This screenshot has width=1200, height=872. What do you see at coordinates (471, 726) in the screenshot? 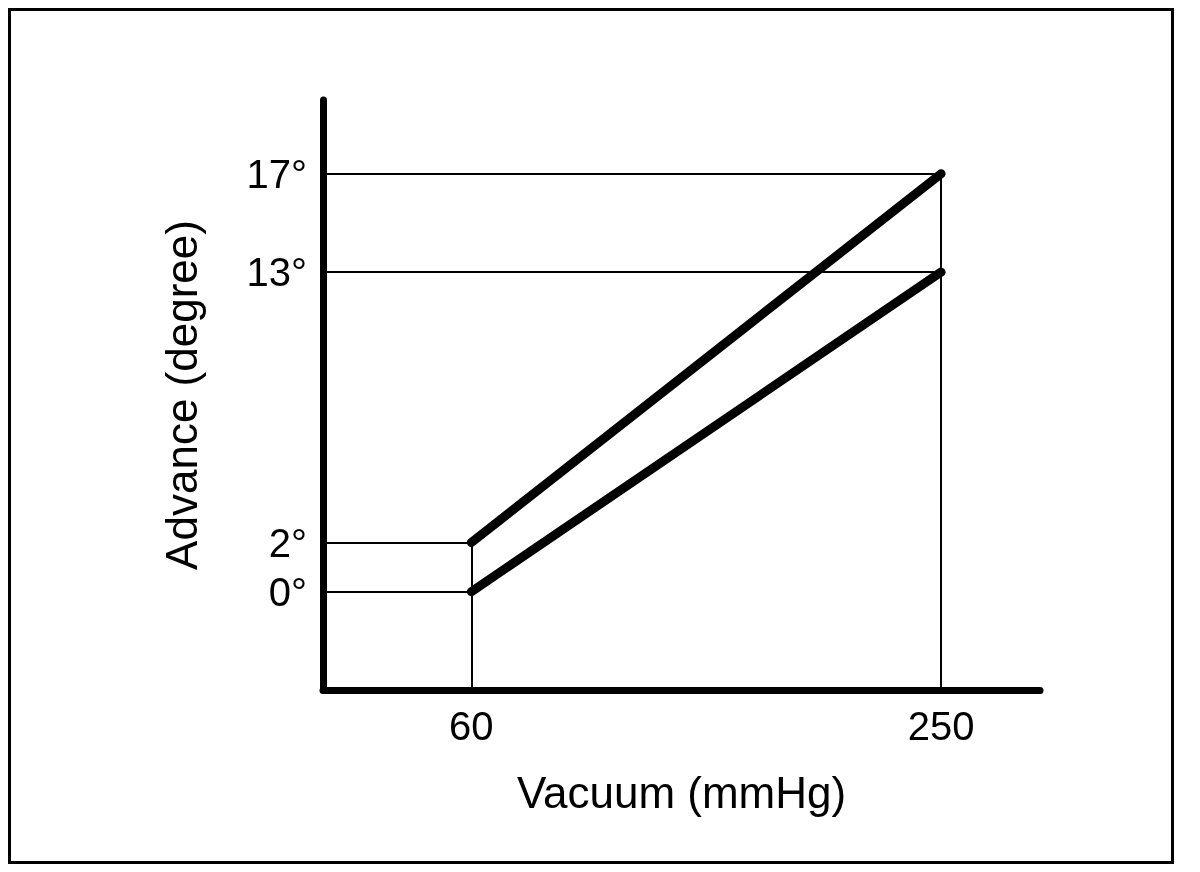
I see `x-tick-label: 60` at bounding box center [471, 726].